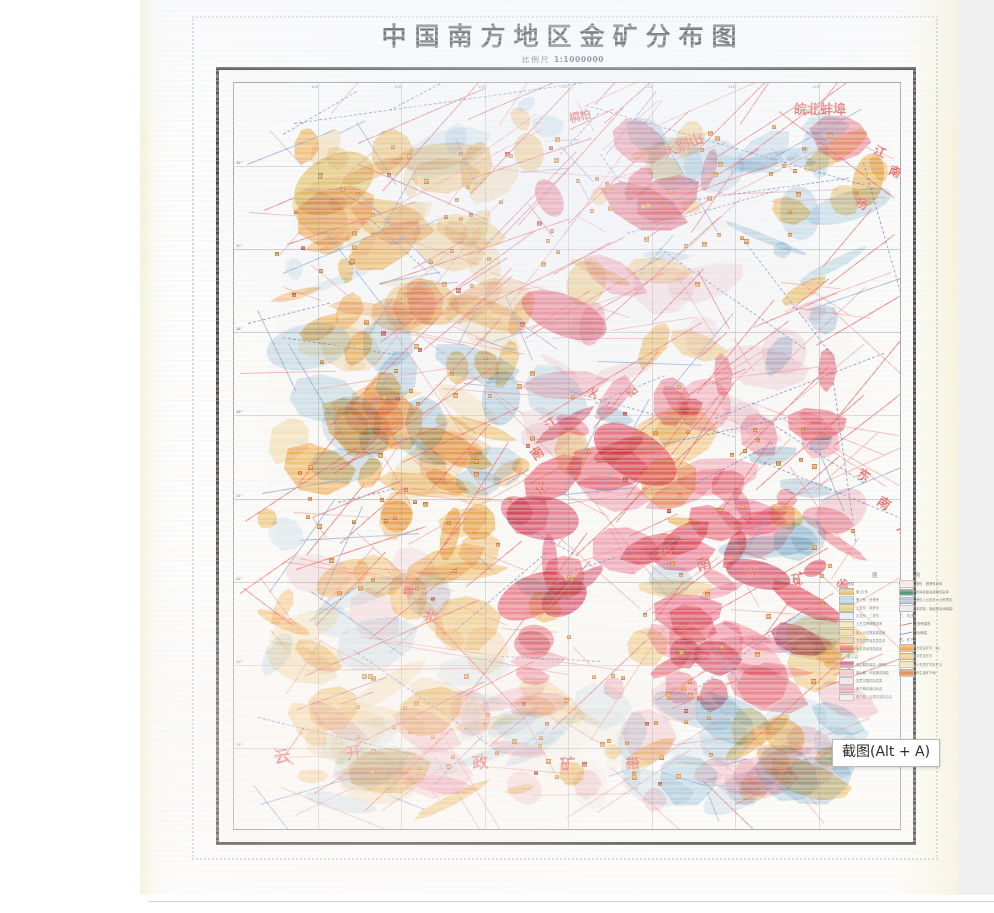 The height and width of the screenshot is (913, 994). What do you see at coordinates (282, 756) in the screenshot?
I see `map-region-label: 云` at bounding box center [282, 756].